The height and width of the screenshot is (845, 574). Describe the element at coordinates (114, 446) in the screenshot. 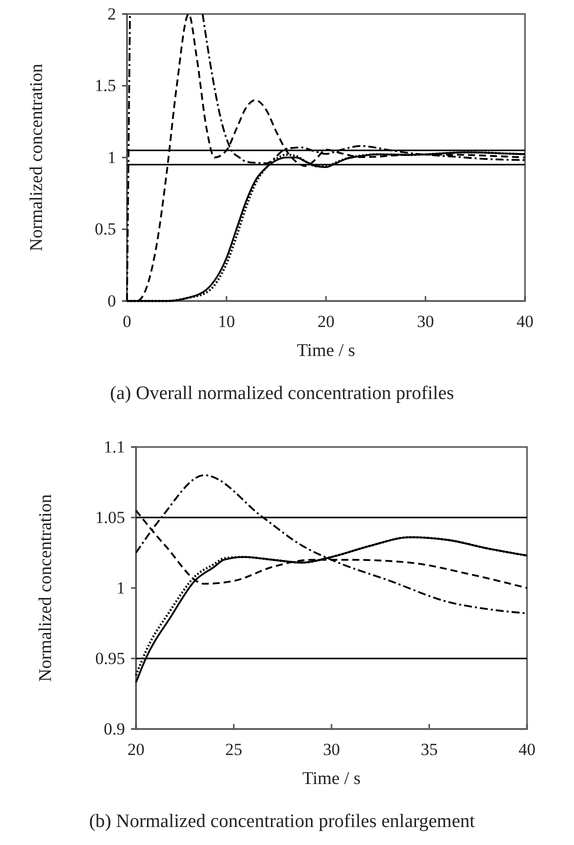

I see `y-tick-label: 1.1` at that location.